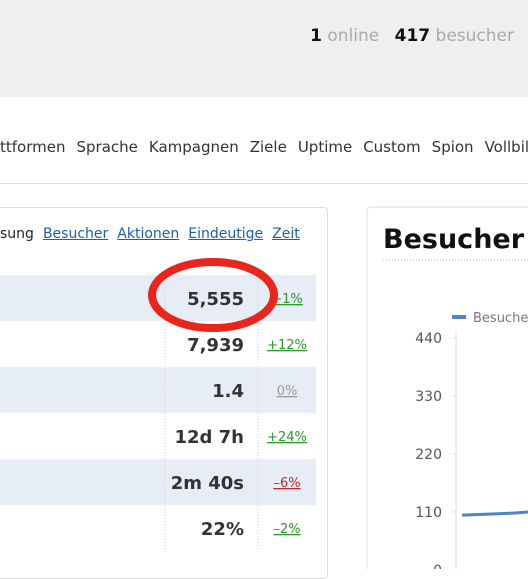  I want to click on nav-link: Custom, so click(392, 147).